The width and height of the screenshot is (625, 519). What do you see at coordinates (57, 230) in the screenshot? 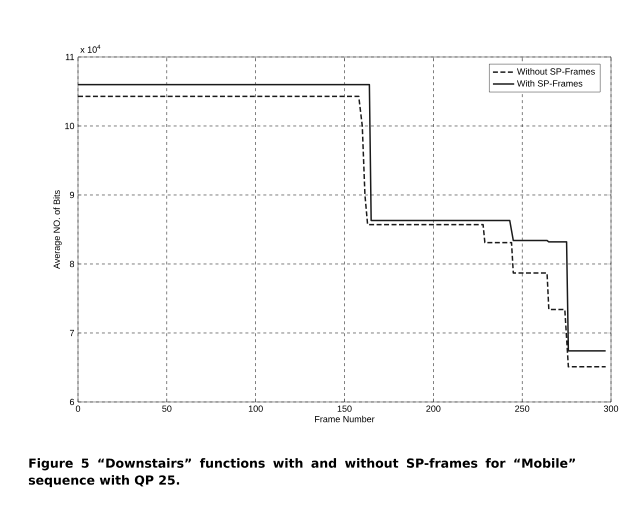
I see `y-axis-title: Average NO. of Bits` at bounding box center [57, 230].